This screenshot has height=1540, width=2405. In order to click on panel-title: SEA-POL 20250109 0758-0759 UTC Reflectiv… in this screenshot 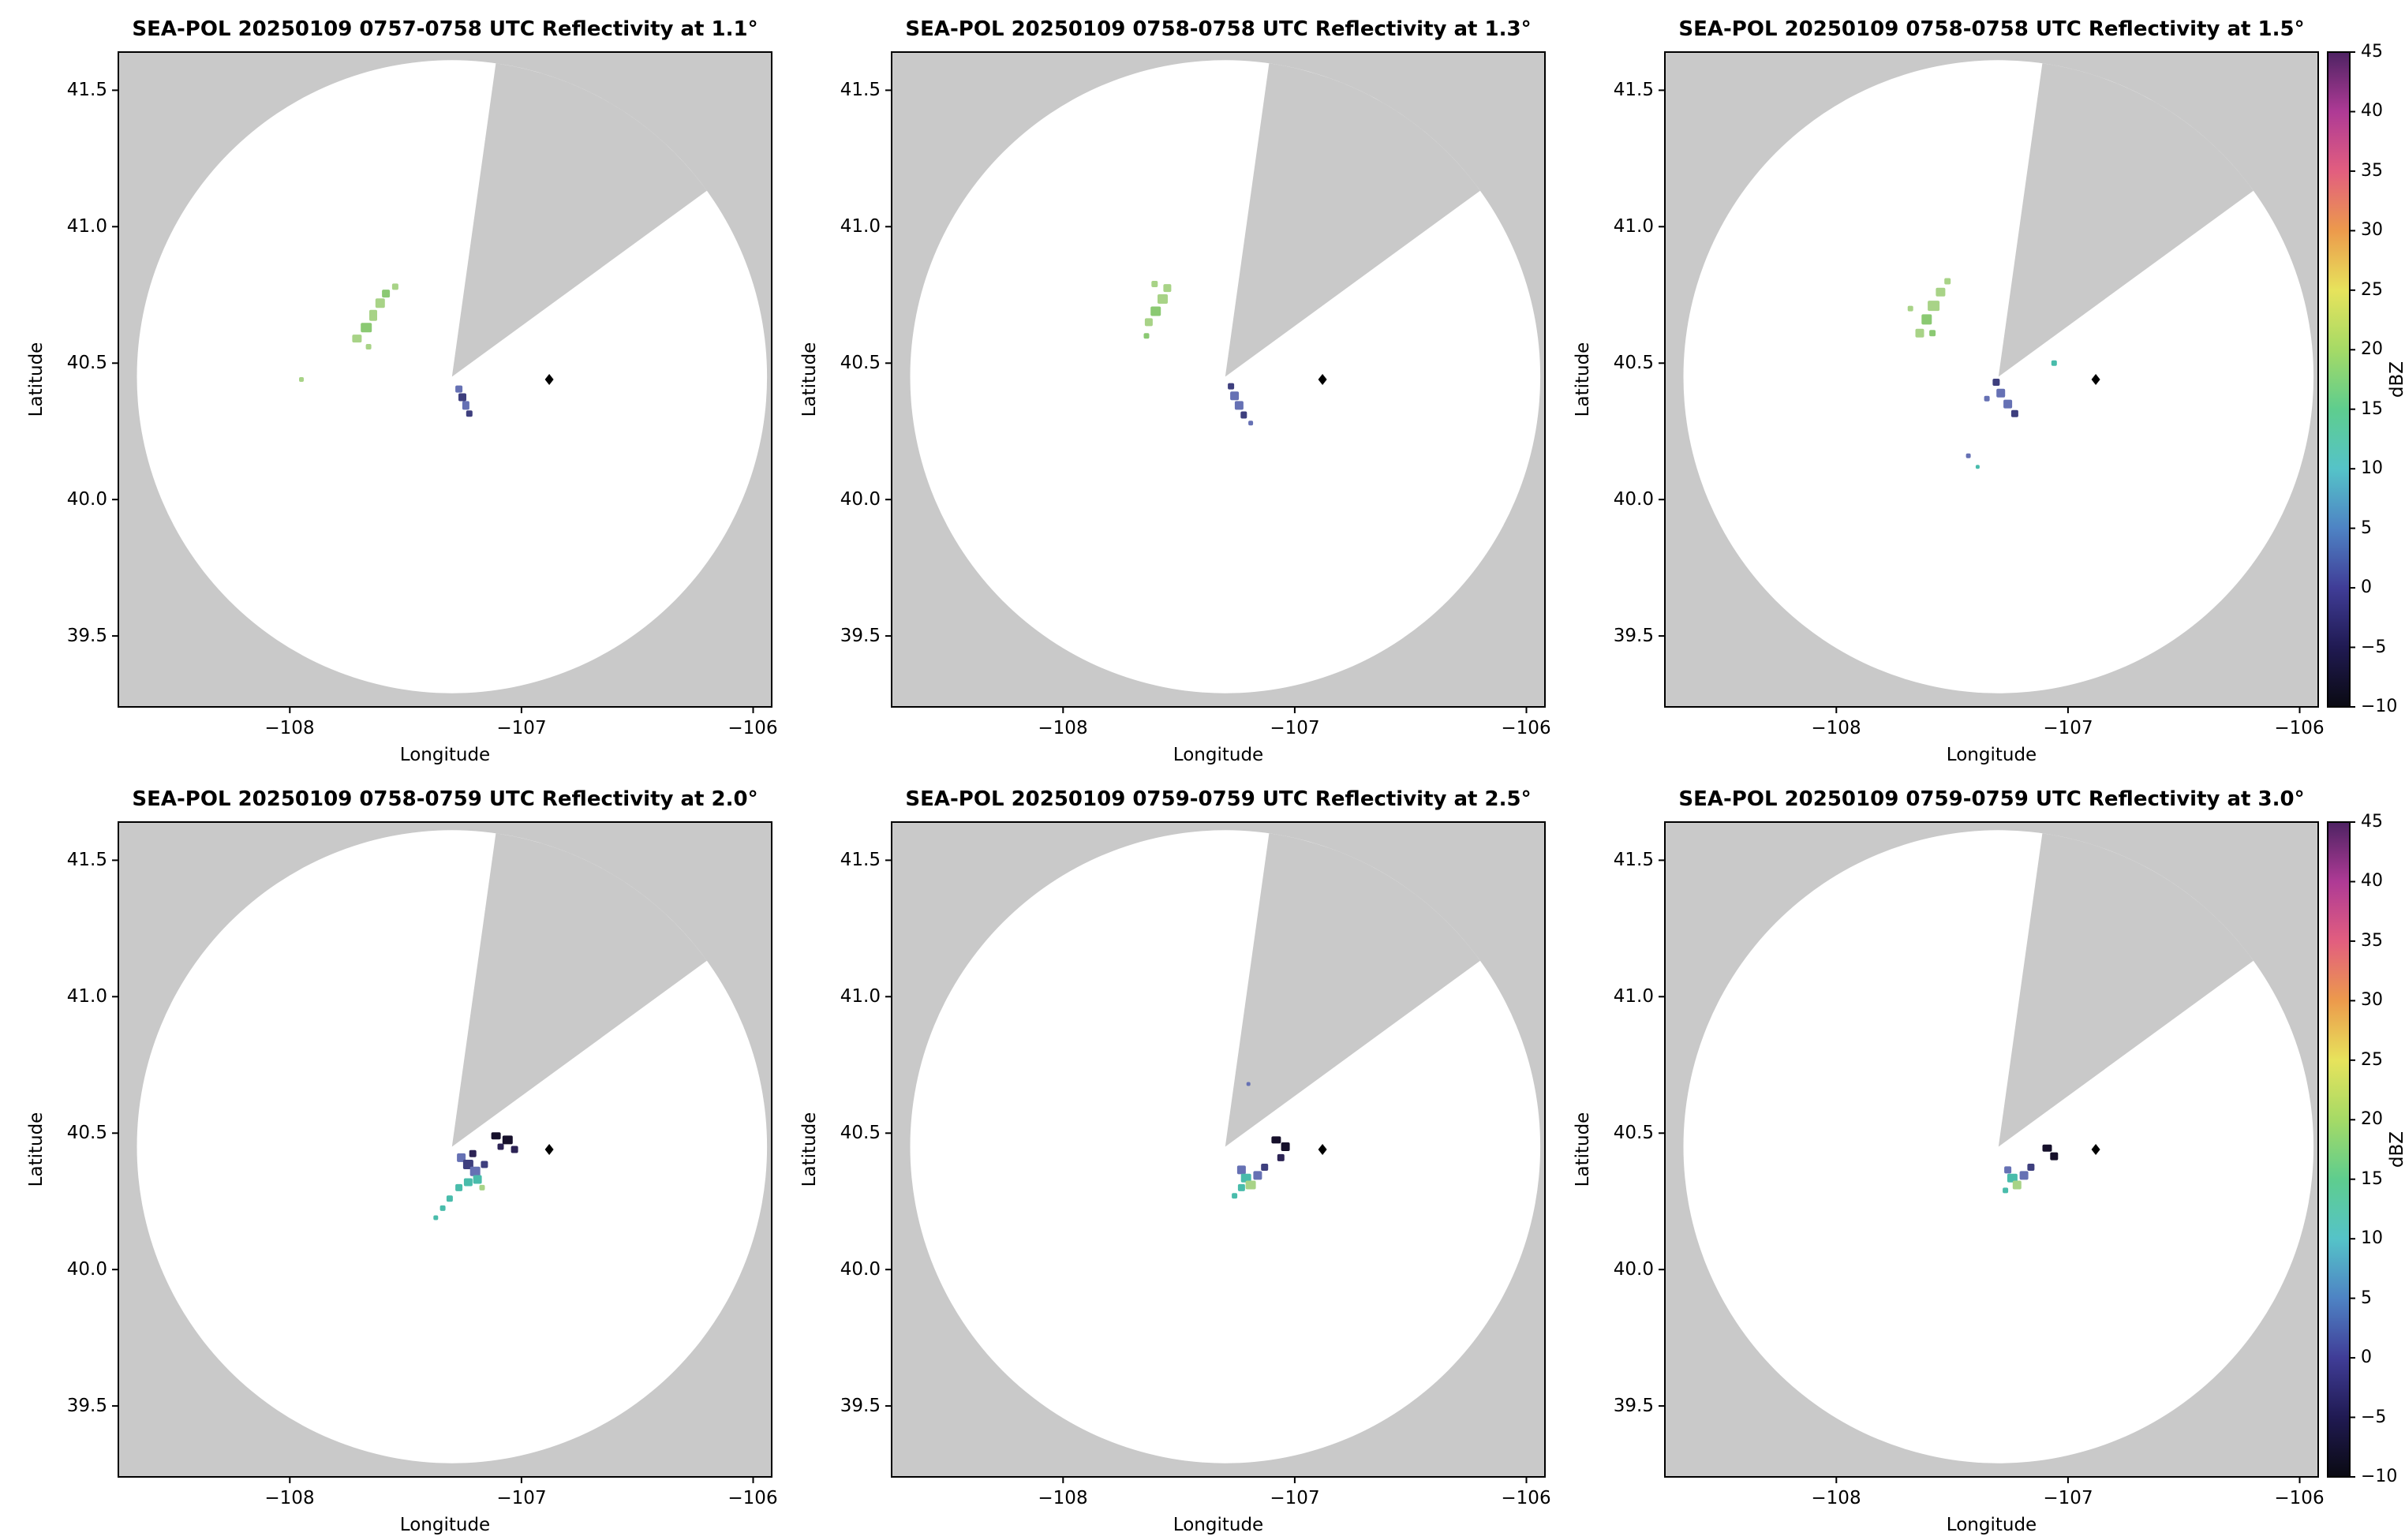, I will do `click(445, 799)`.